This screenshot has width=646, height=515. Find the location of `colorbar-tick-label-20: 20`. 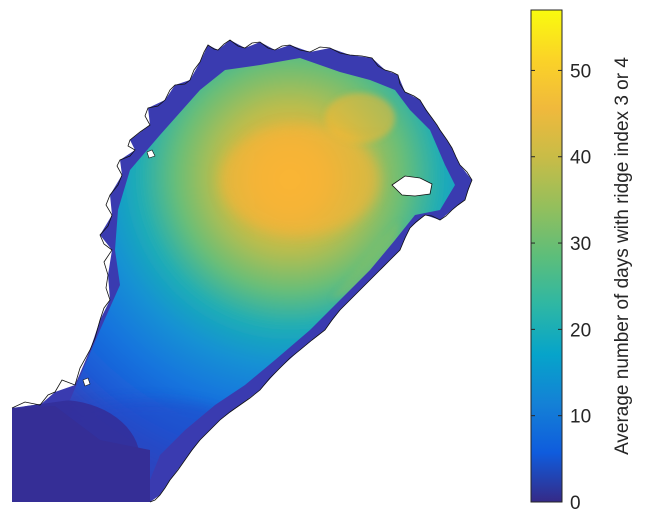

colorbar-tick-label-20: 20 is located at coordinates (580, 330).